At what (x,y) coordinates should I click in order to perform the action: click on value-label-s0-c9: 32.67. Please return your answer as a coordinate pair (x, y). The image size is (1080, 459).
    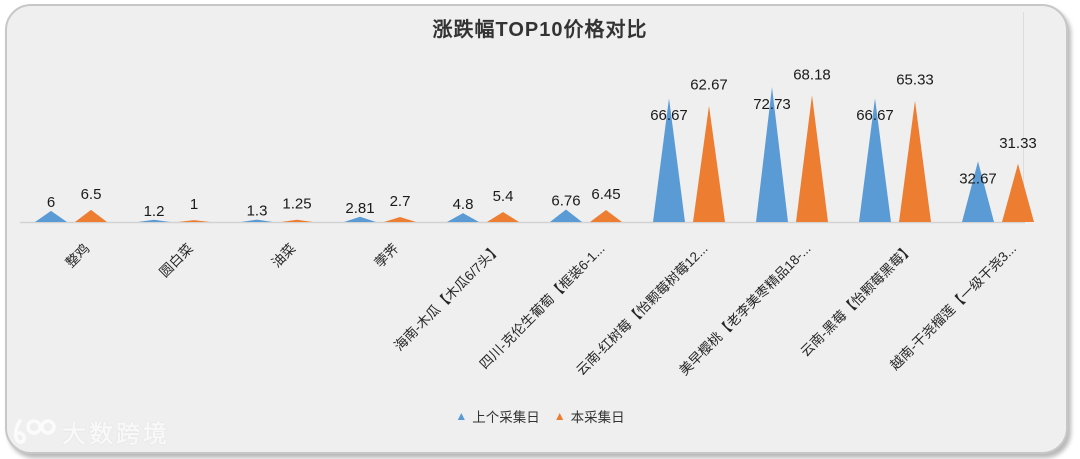
    Looking at the image, I should click on (978, 178).